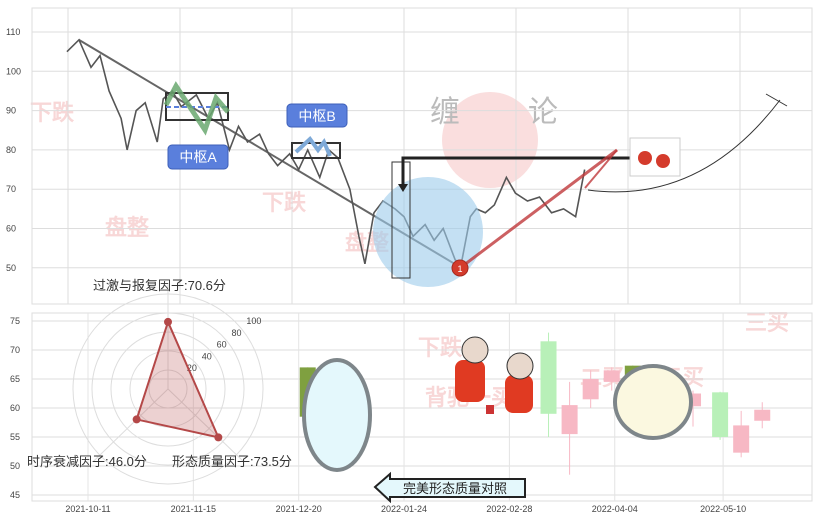 This screenshot has height=520, width=819. Describe the element at coordinates (767, 322) in the screenshot. I see `watermark-buy3: 三买` at that location.